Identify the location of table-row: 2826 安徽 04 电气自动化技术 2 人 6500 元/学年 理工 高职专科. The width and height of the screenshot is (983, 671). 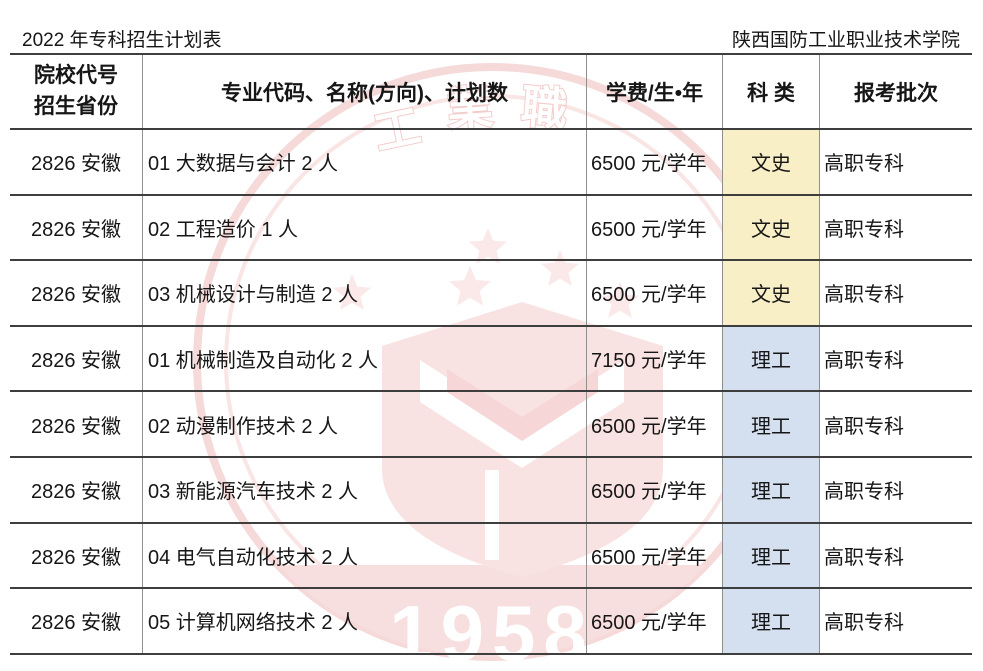
(491, 556).